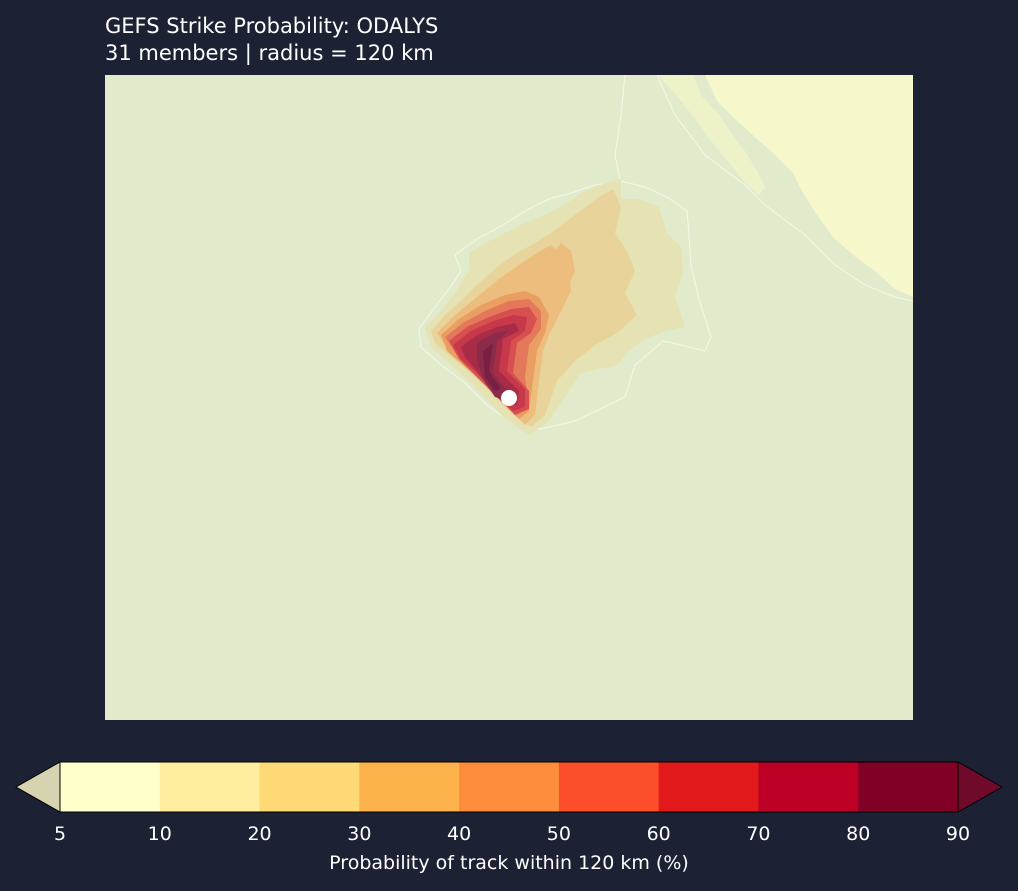  Describe the element at coordinates (858, 834) in the screenshot. I see `colorbar-tick-label: 80` at that location.